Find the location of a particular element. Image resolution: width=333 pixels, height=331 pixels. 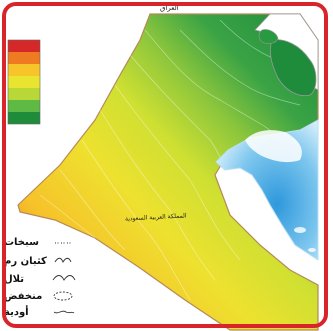

wadi-icon is located at coordinates (64, 312).